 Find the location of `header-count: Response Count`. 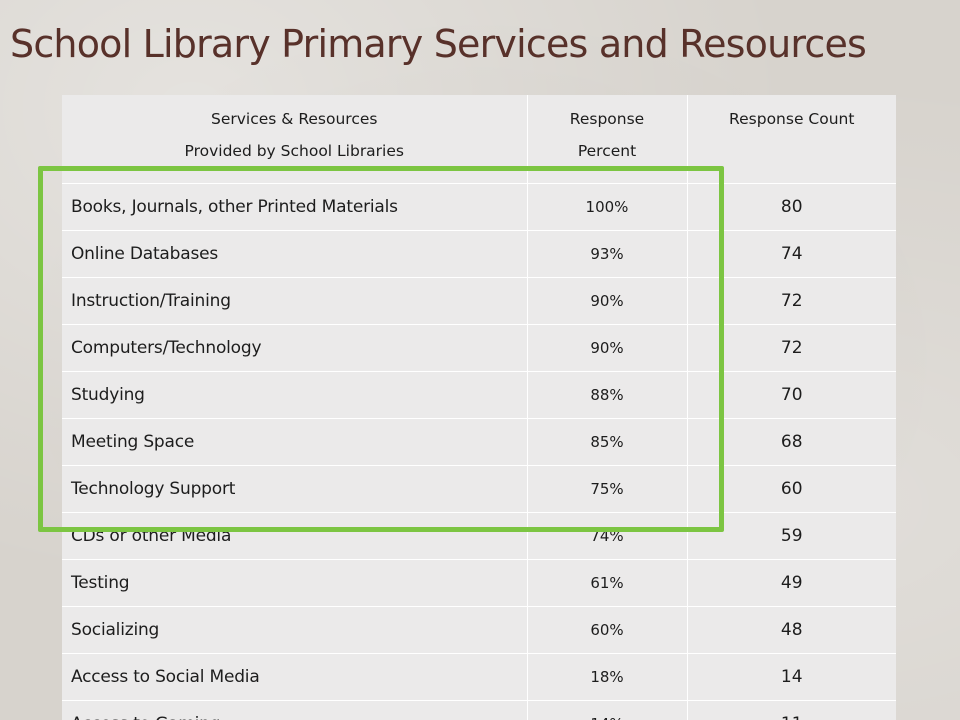

header-count: Response Count is located at coordinates (791, 139).